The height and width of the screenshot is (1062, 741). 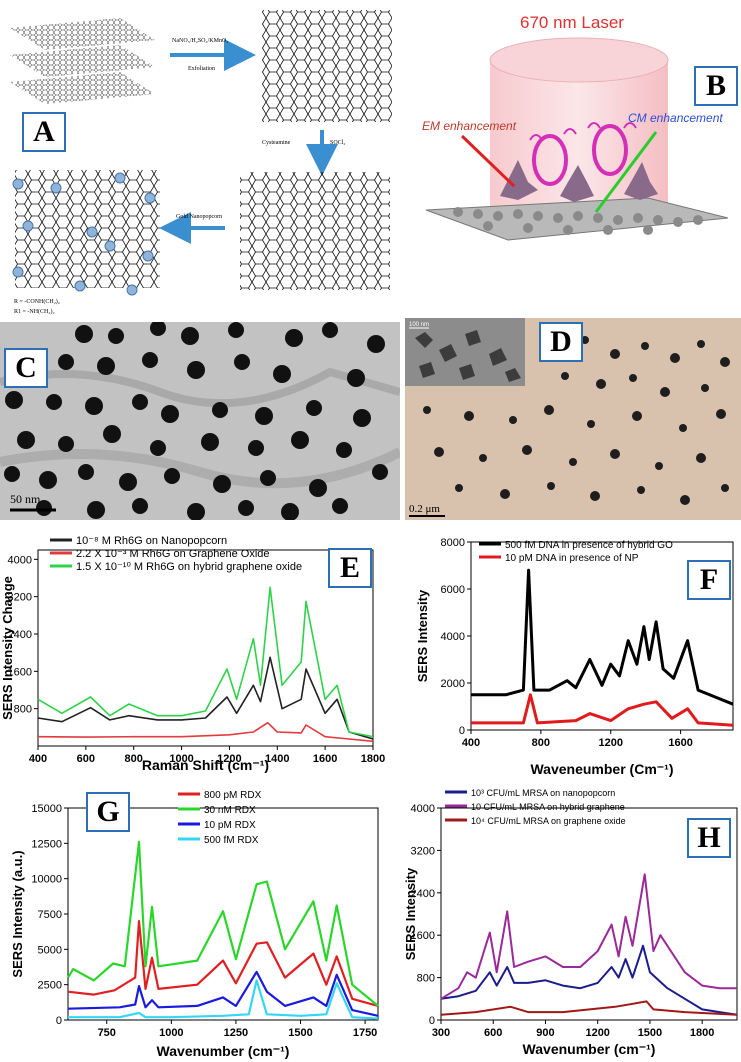 I want to click on scale-text-c: 50 nm, so click(x=25, y=499).